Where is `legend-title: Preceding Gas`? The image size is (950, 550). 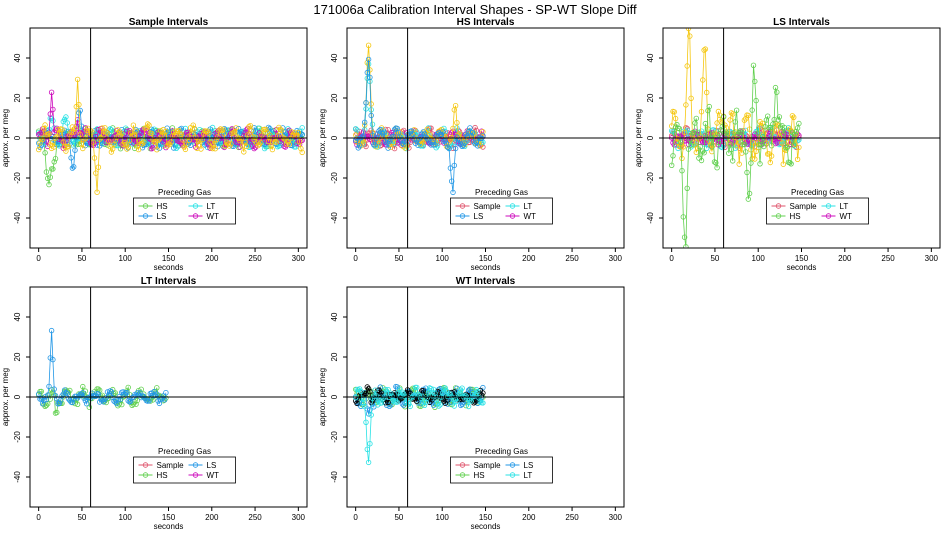
legend-title: Preceding Gas is located at coordinates (184, 192).